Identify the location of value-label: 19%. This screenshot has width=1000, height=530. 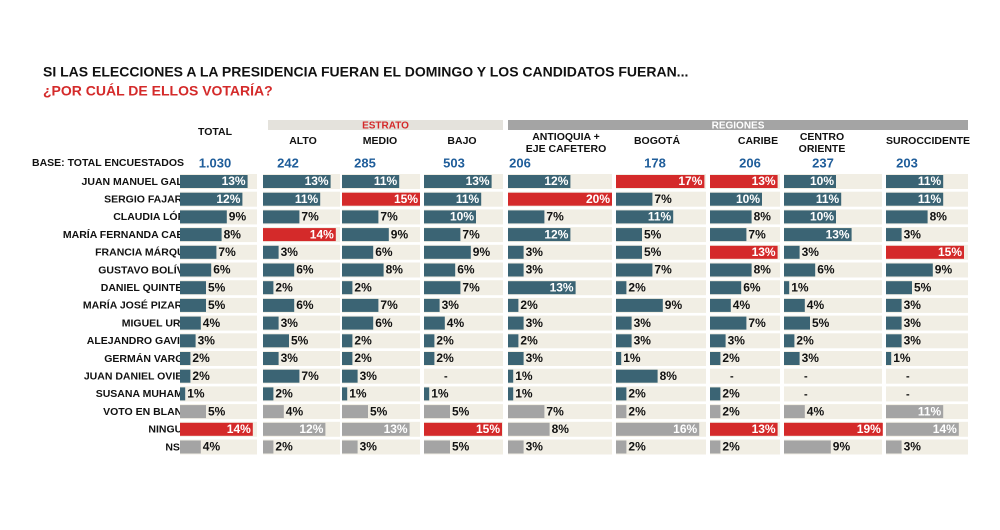
(869, 429).